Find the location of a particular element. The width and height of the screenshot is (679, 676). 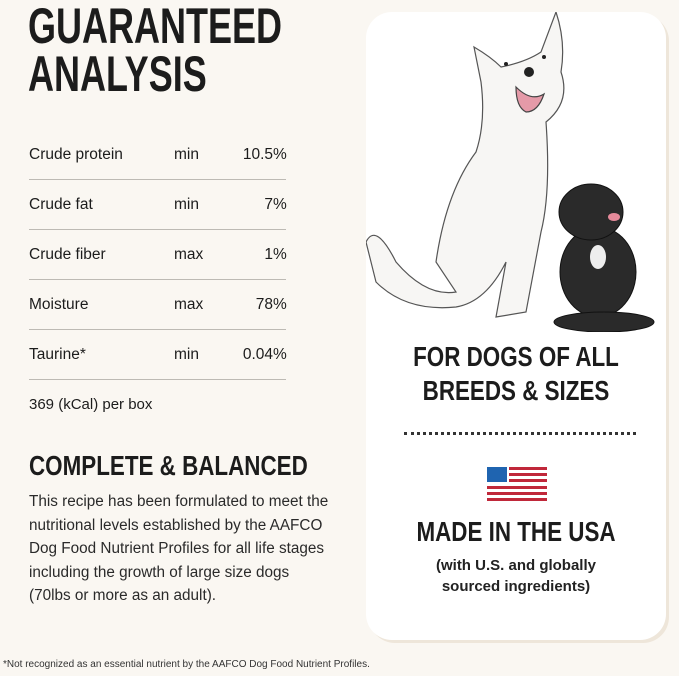

breeds-line-2: BREEDS & SIZES is located at coordinates (516, 390).